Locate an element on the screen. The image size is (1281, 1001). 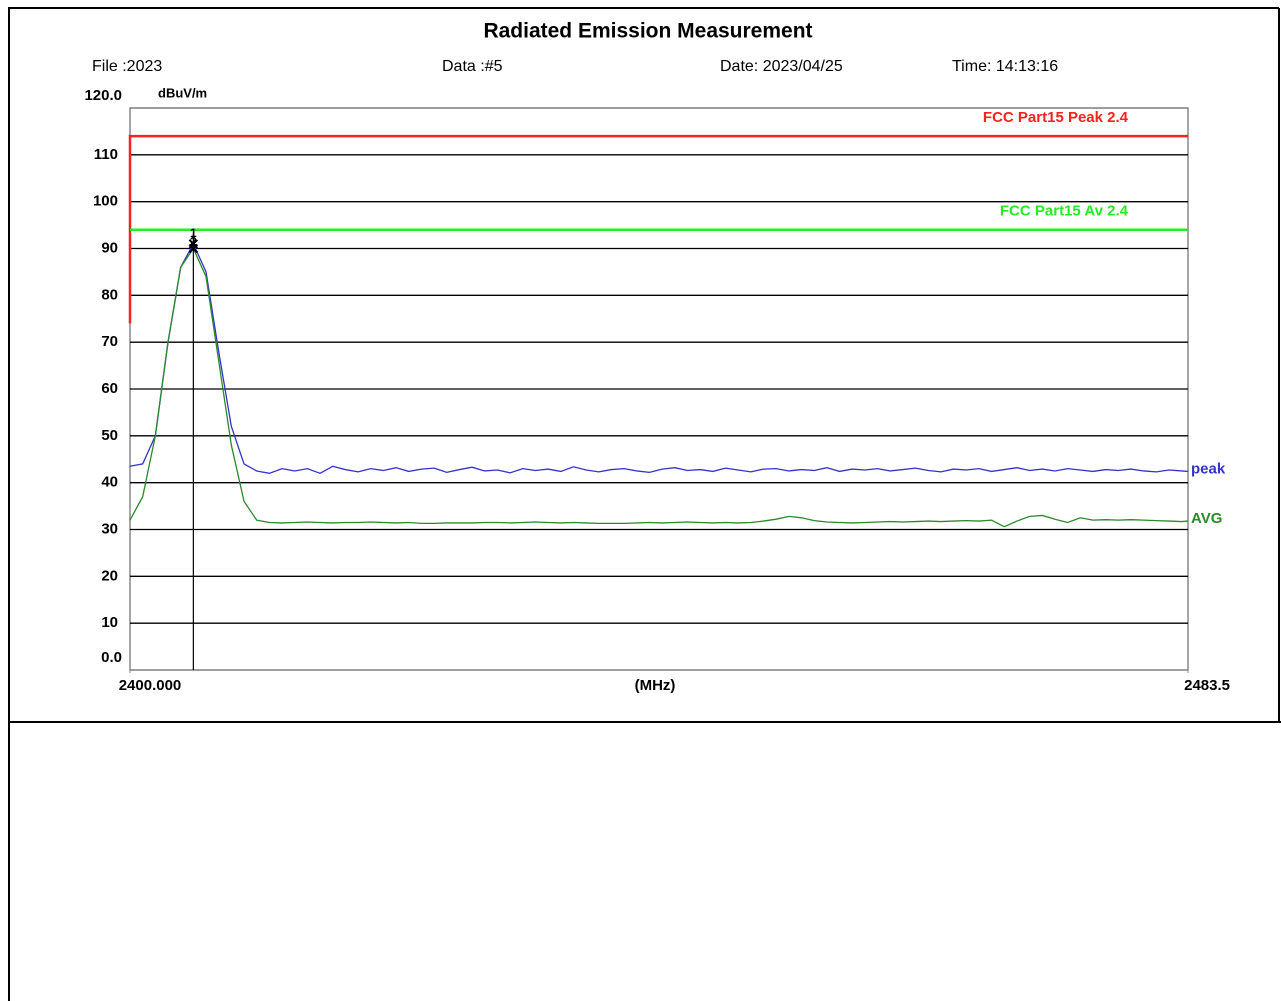
y-tick-label: 0.0 is located at coordinates (111, 657).